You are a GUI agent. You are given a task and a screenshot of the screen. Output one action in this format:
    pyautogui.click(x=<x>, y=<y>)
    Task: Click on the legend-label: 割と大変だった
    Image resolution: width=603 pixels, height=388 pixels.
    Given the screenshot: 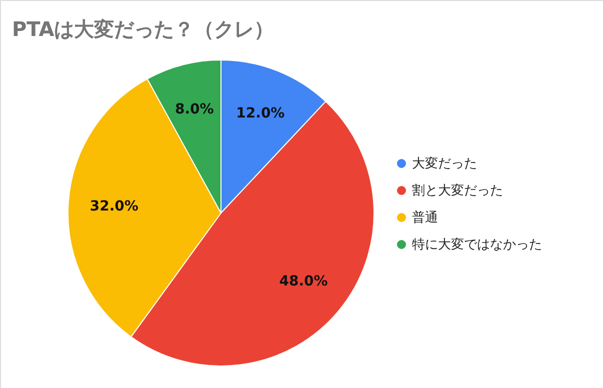 What is the action you would take?
    pyautogui.click(x=457, y=190)
    